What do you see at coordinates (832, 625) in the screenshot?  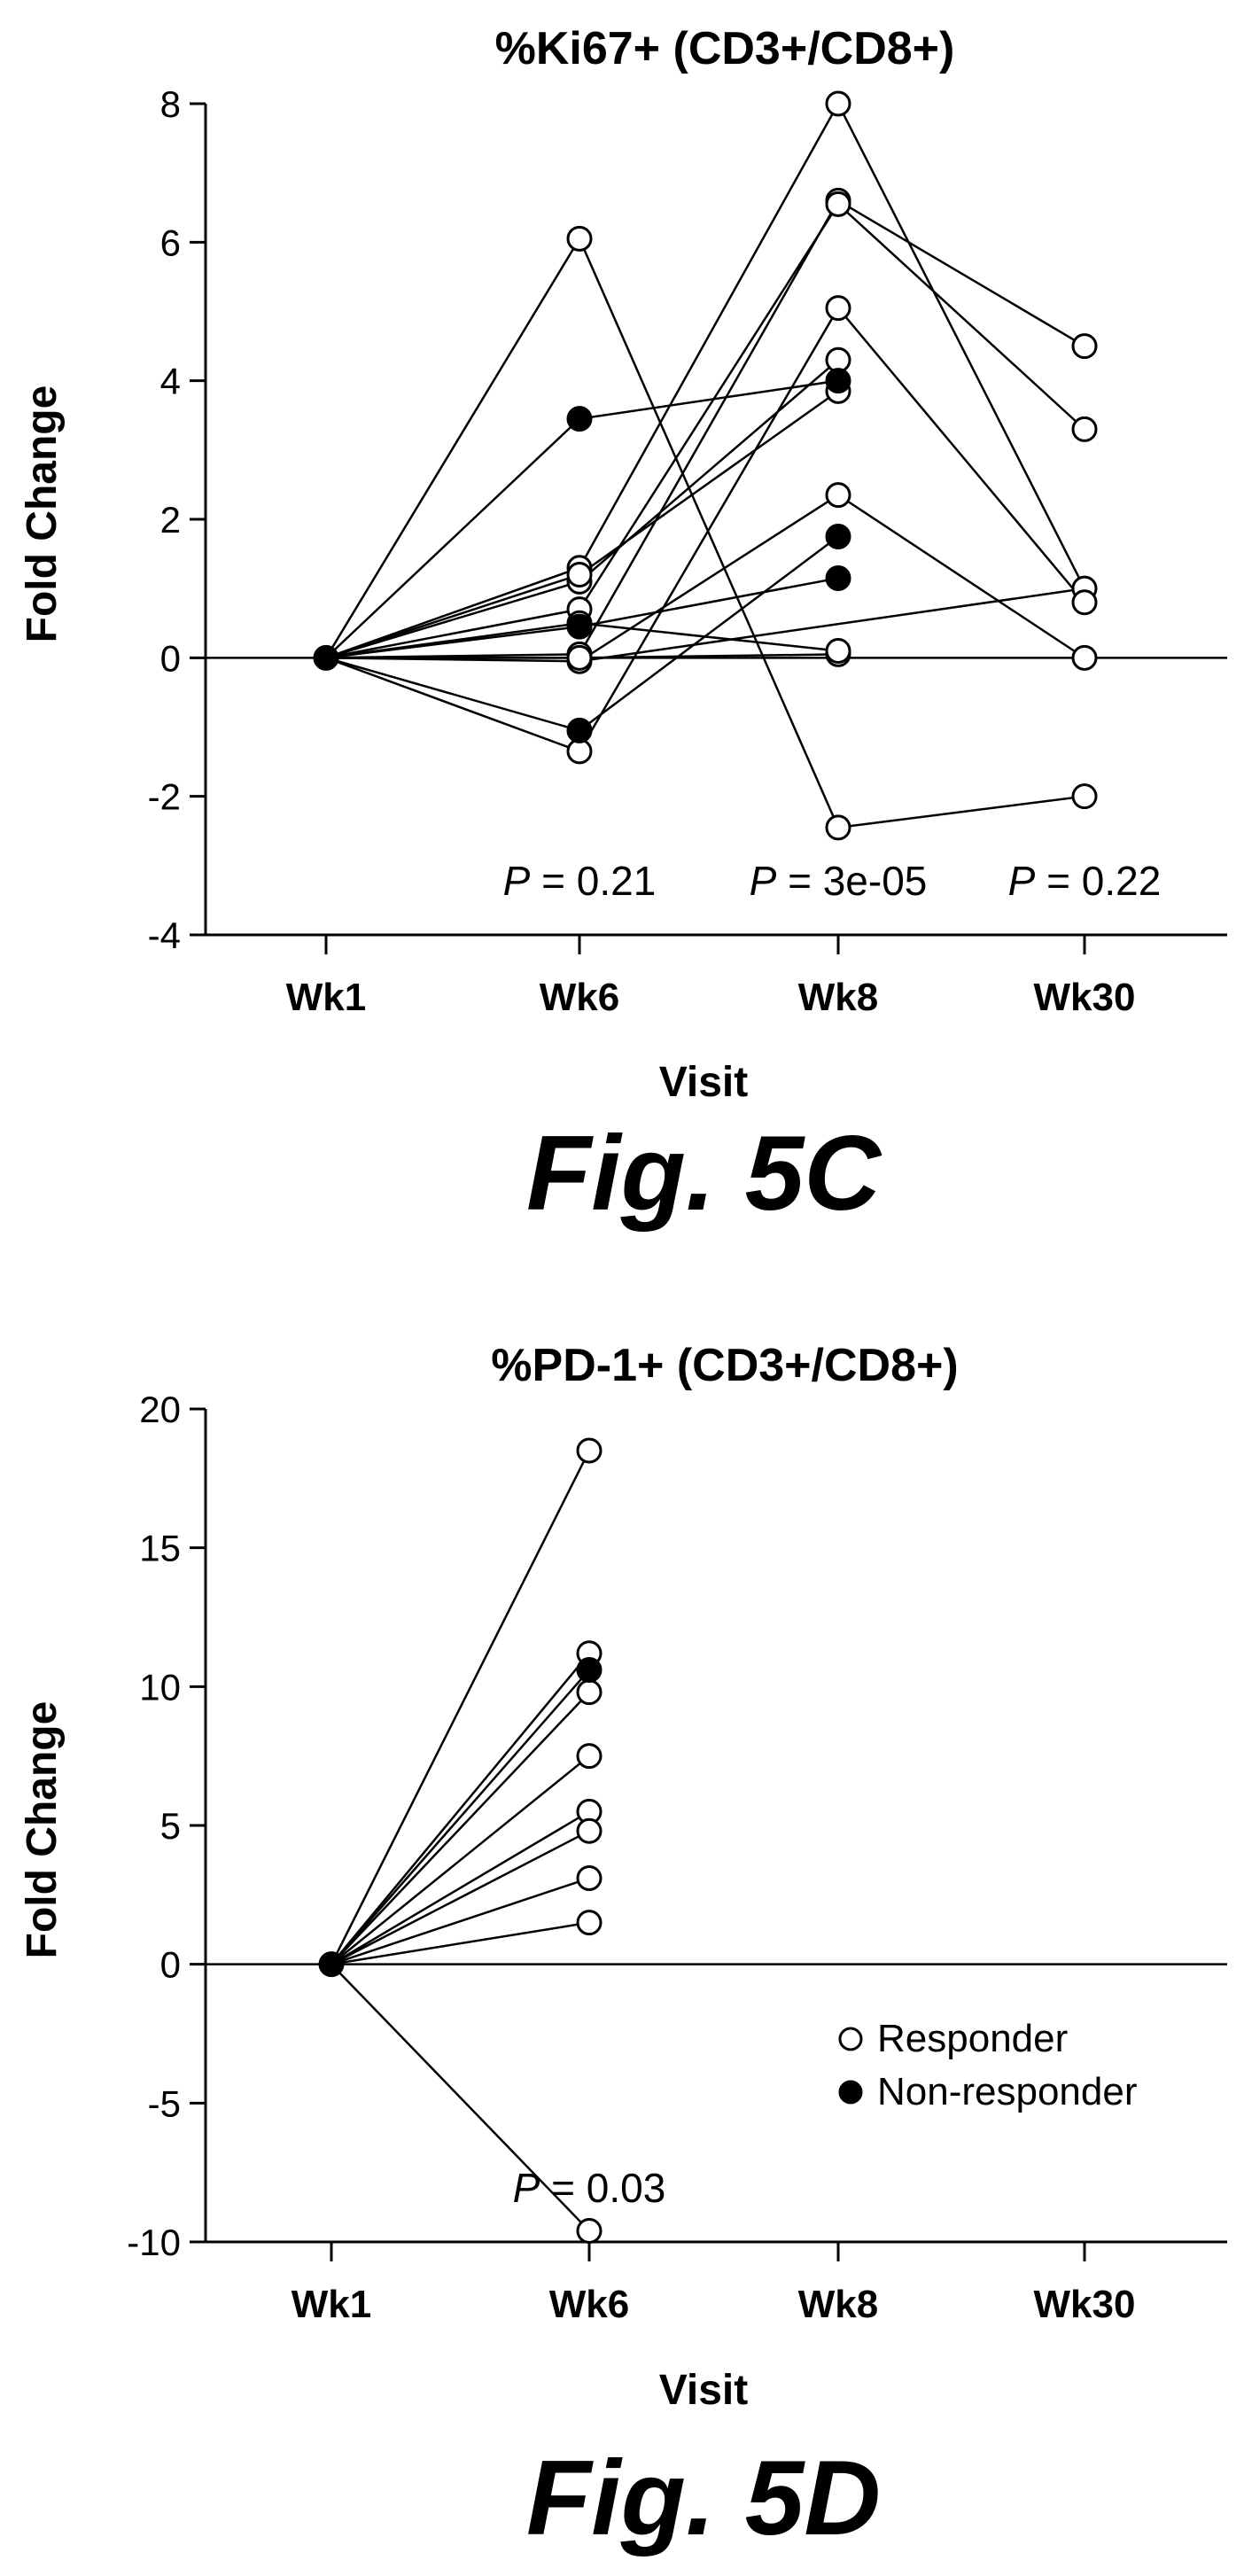 I see `series-link-line` at bounding box center [832, 625].